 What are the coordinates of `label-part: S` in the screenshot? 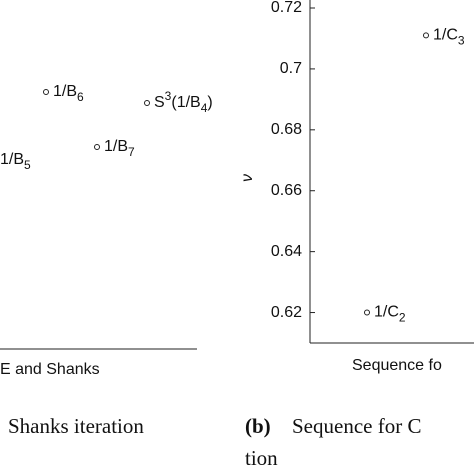 It's located at (159, 102).